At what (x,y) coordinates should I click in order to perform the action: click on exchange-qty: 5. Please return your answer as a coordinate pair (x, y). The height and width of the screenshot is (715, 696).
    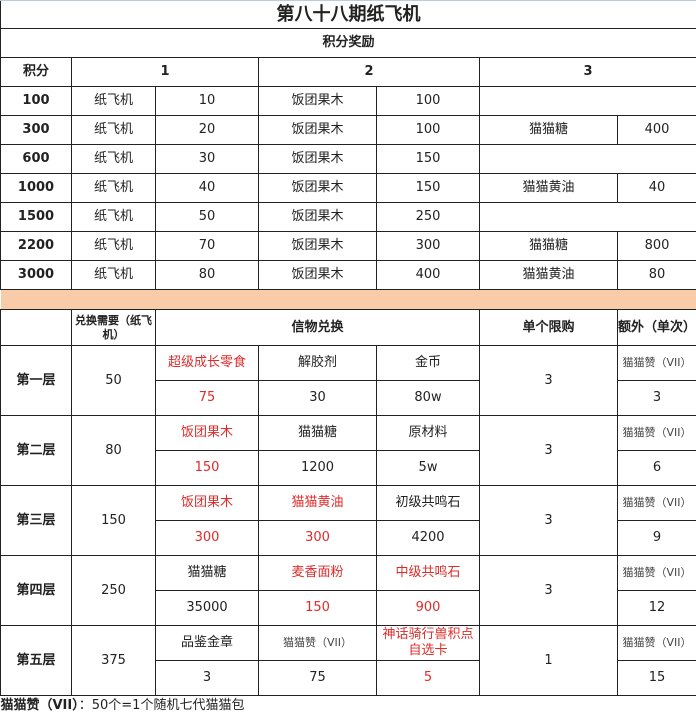
    Looking at the image, I should click on (428, 678).